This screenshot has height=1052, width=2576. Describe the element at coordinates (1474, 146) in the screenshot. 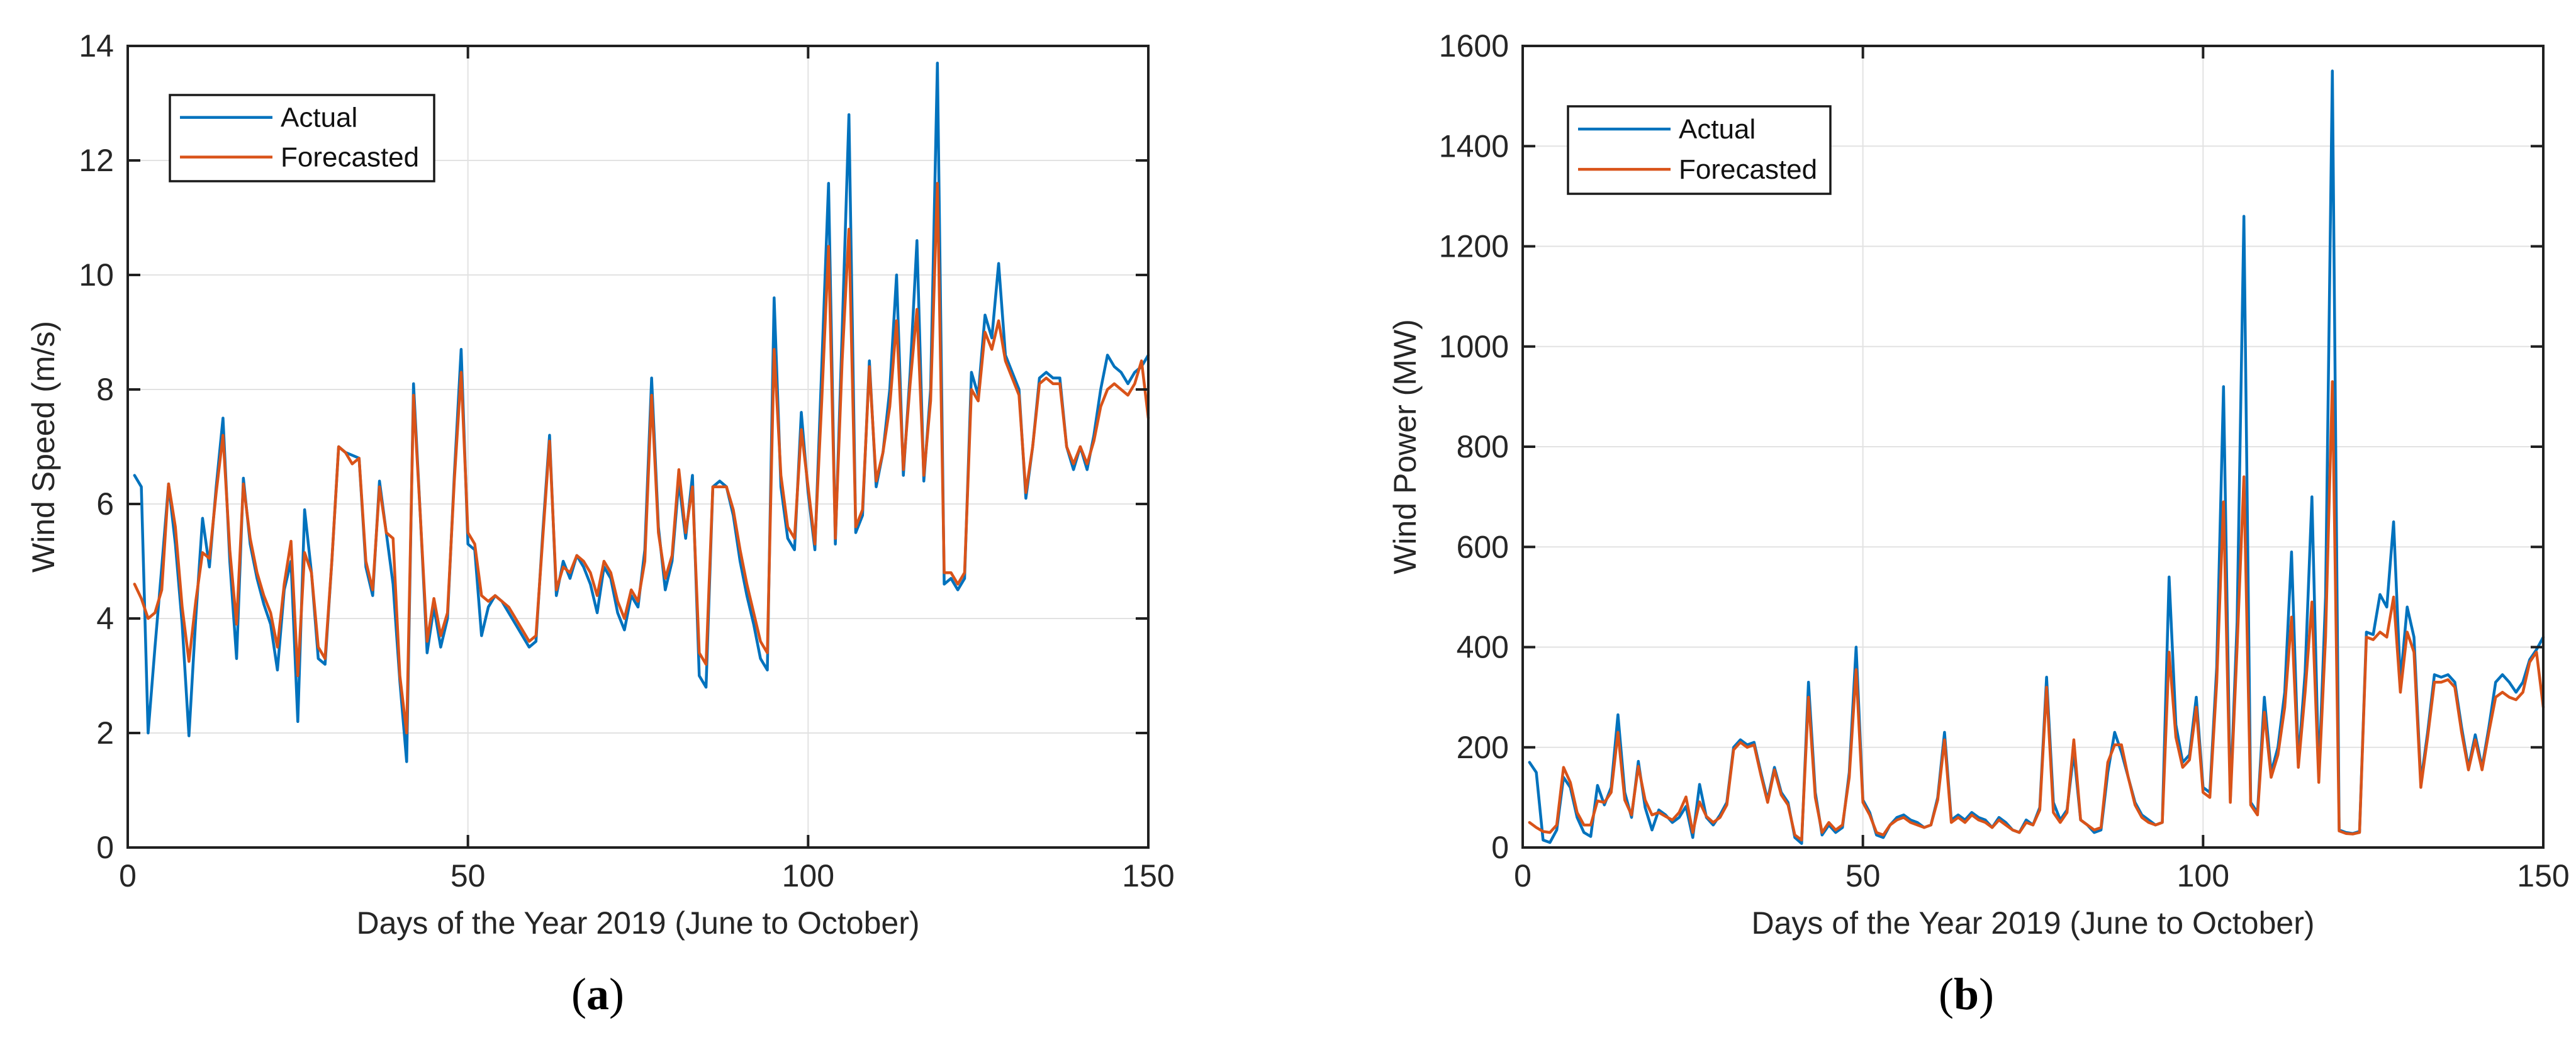

I see `y-tick-label: 1400` at that location.